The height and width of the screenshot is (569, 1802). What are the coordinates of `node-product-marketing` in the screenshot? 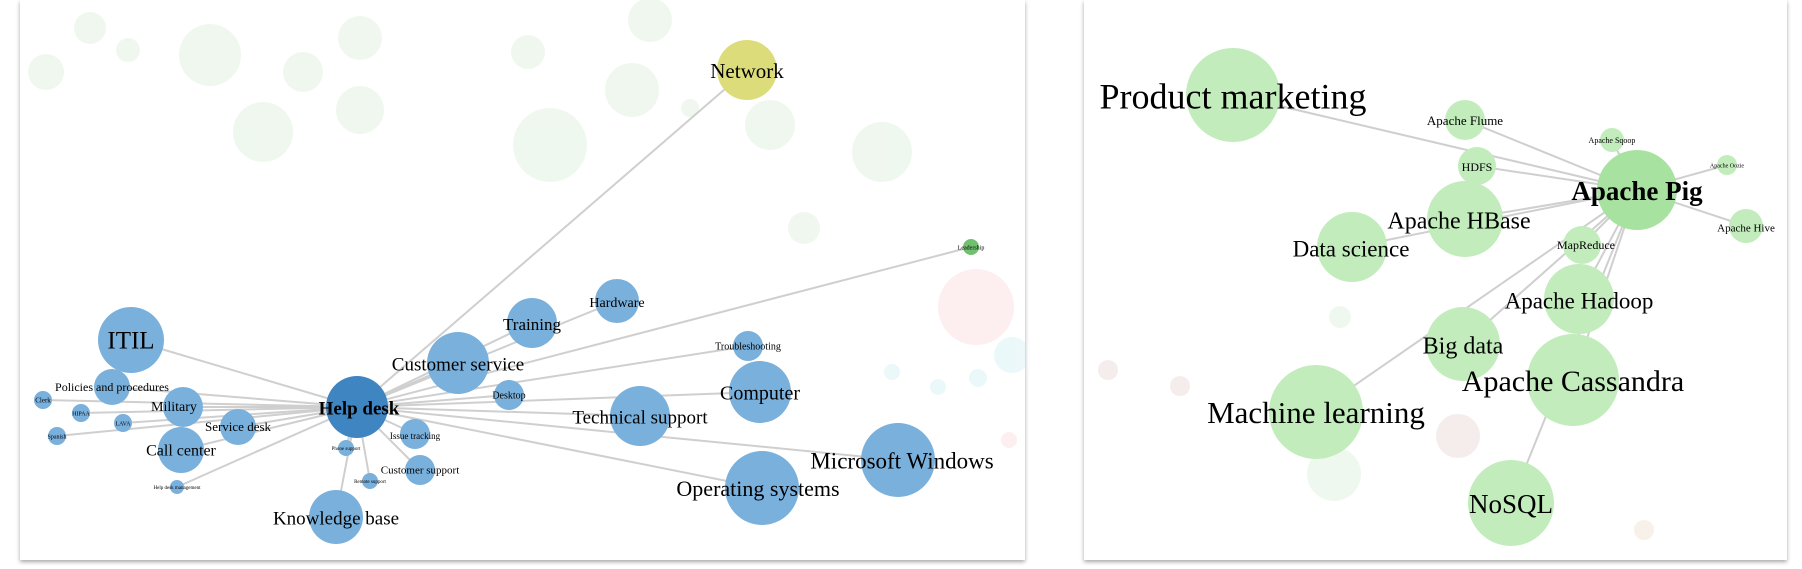 It's located at (1233, 95).